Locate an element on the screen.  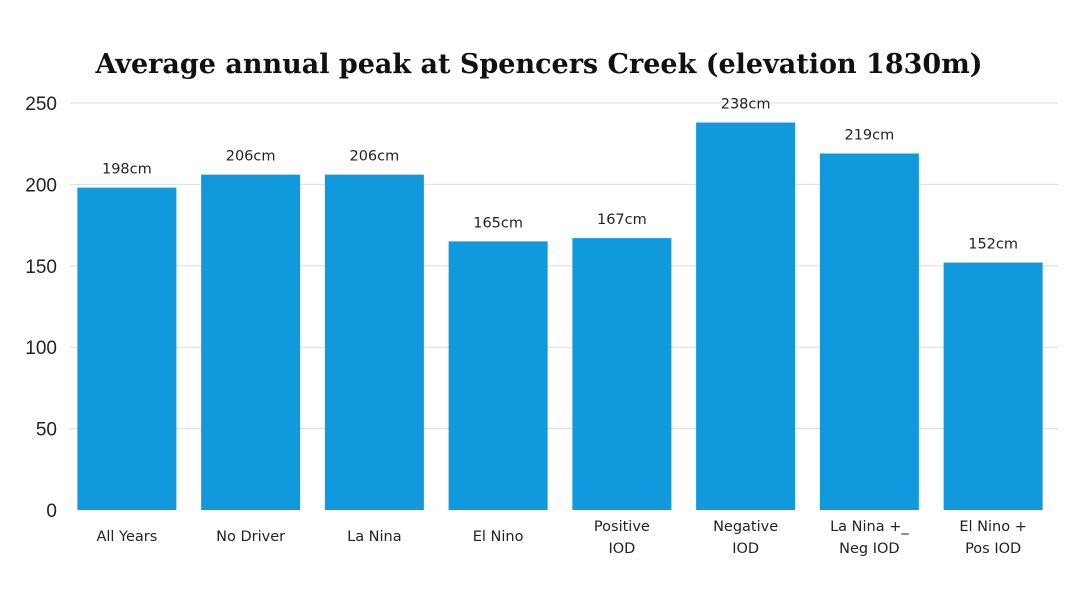
data-label: 219cm is located at coordinates (869, 135).